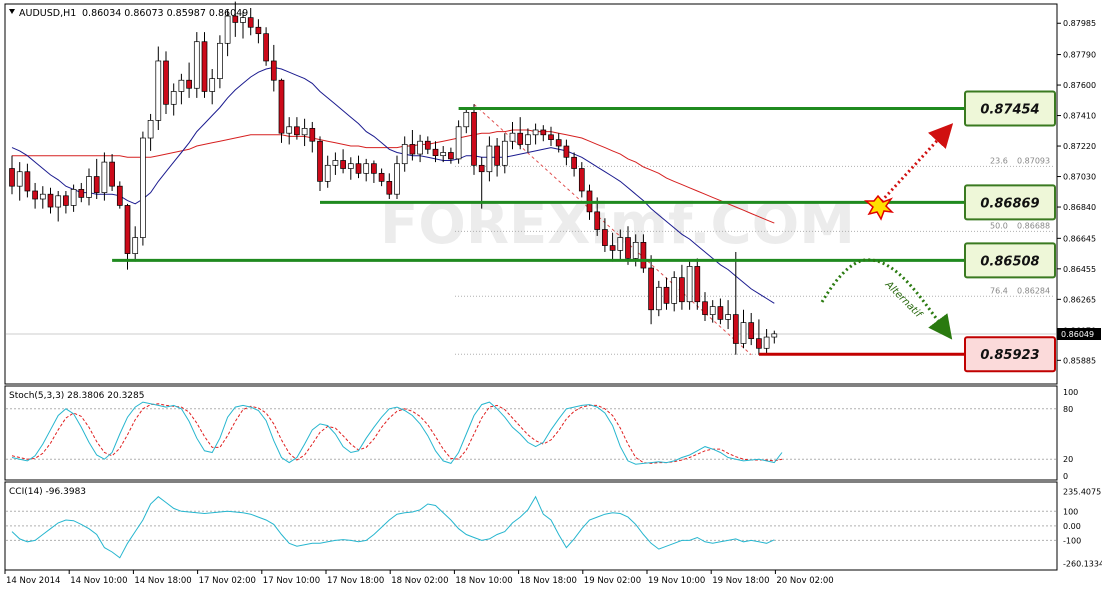  I want to click on current-price-label: 0.86049, so click(1077, 334).